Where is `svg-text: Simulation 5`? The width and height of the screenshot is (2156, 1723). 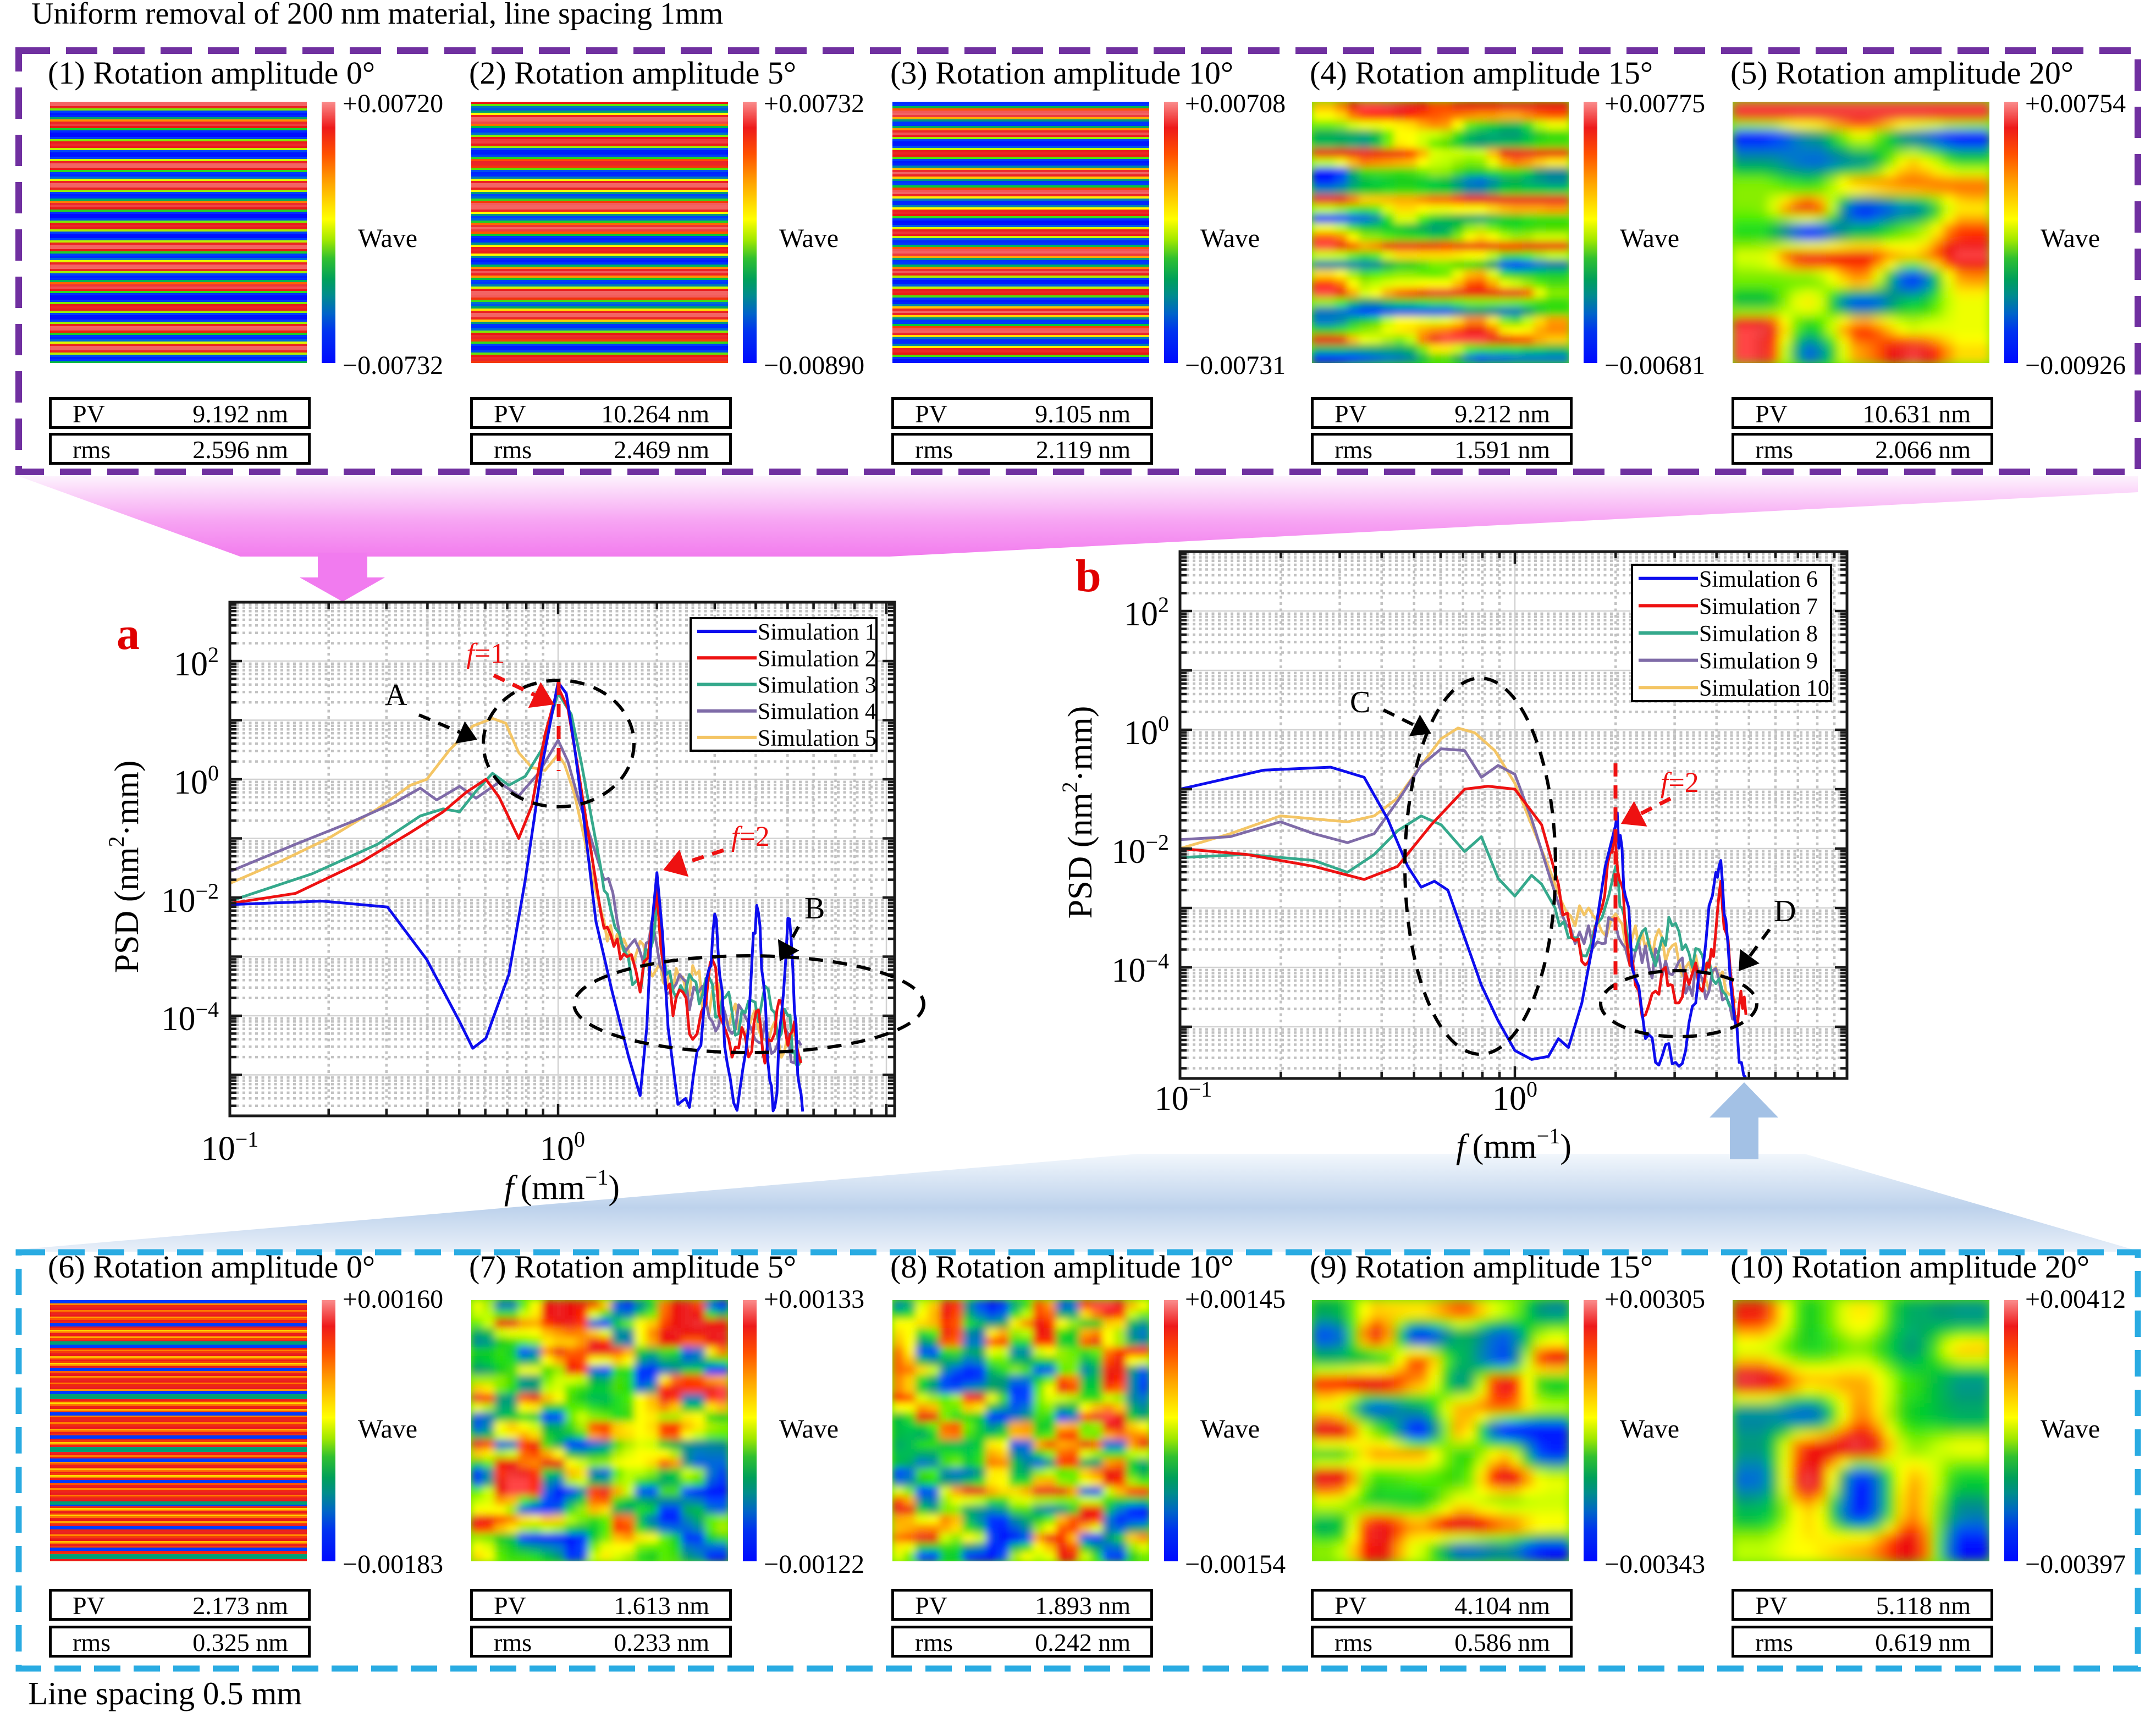
svg-text: Simulation 5 is located at coordinates (817, 739).